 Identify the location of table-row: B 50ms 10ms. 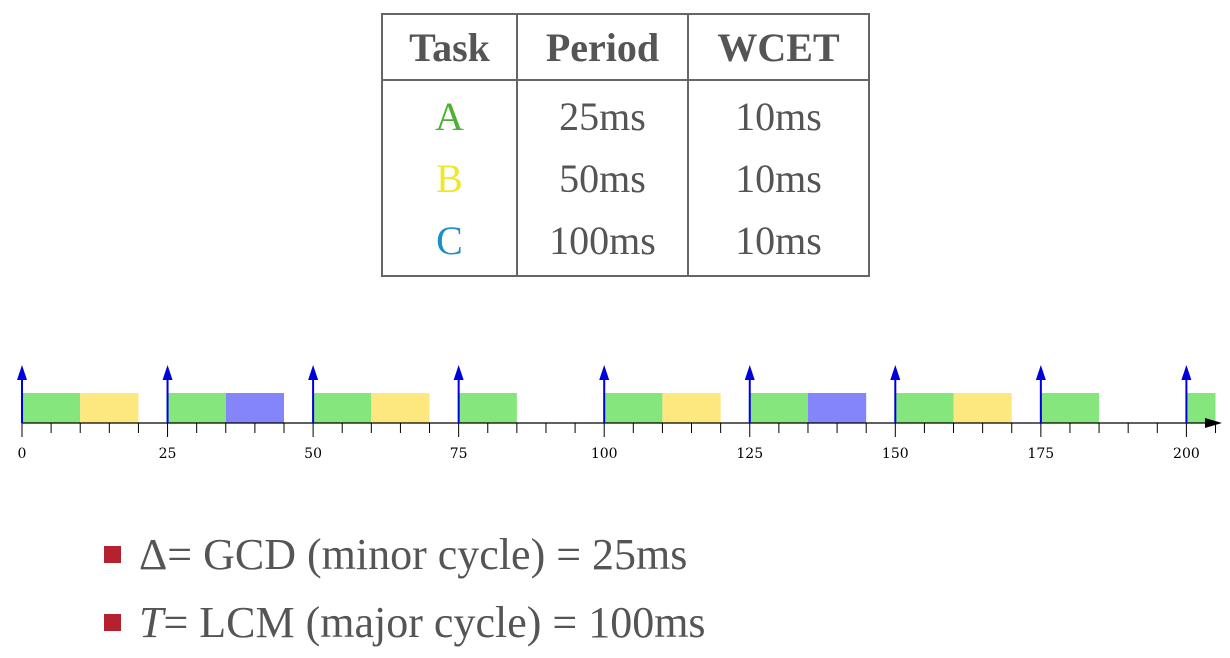
(625, 178).